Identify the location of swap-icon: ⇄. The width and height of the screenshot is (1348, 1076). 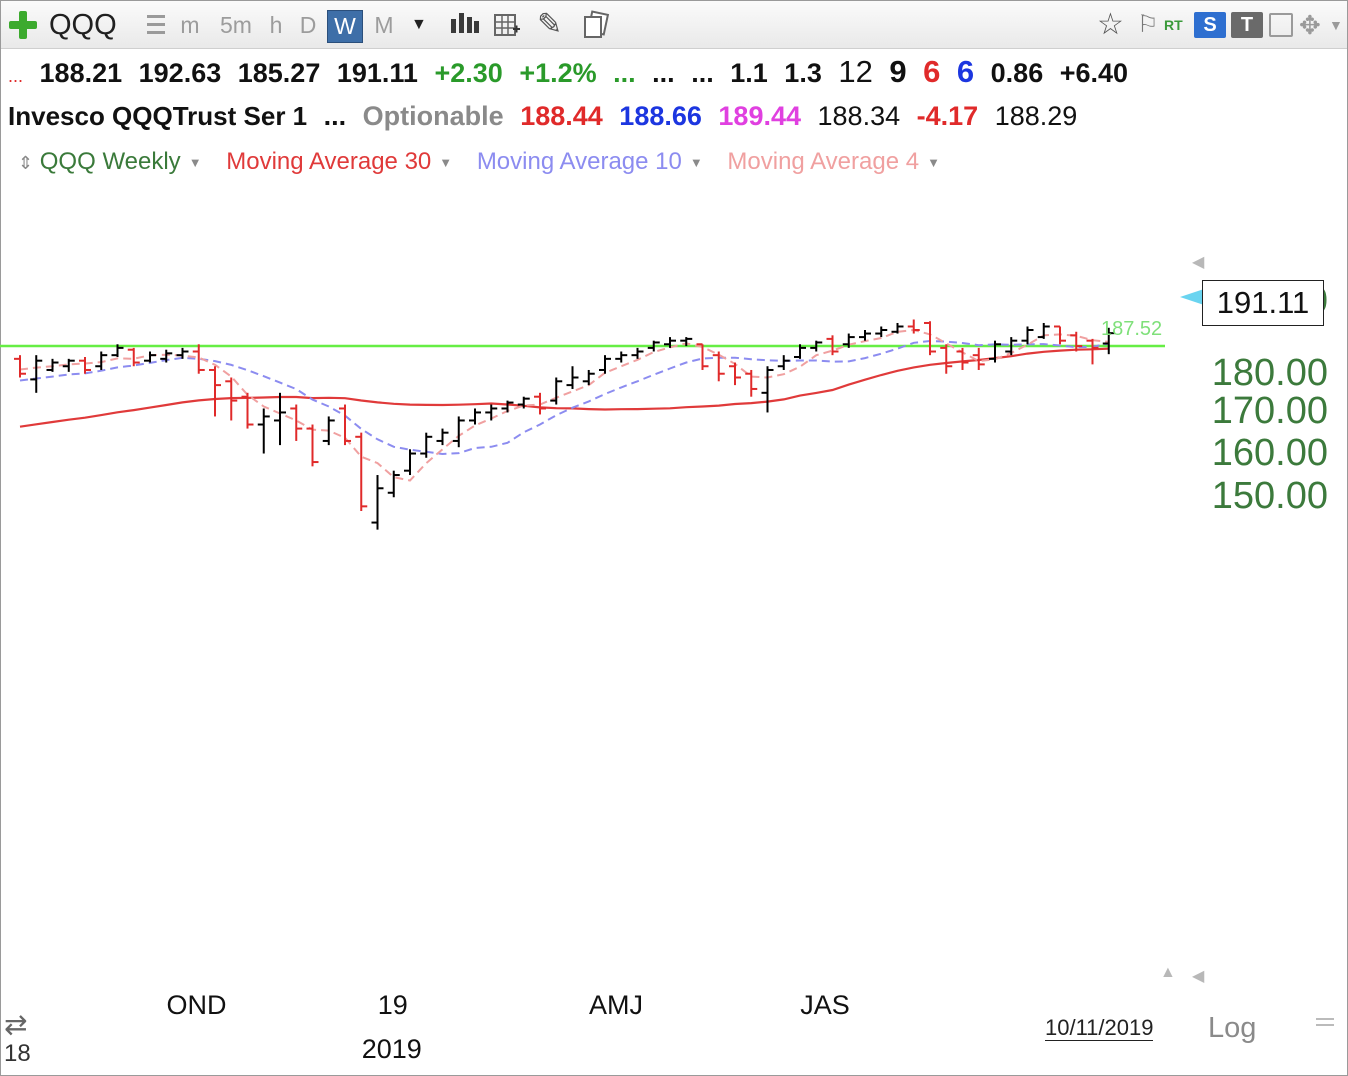
(16, 1024).